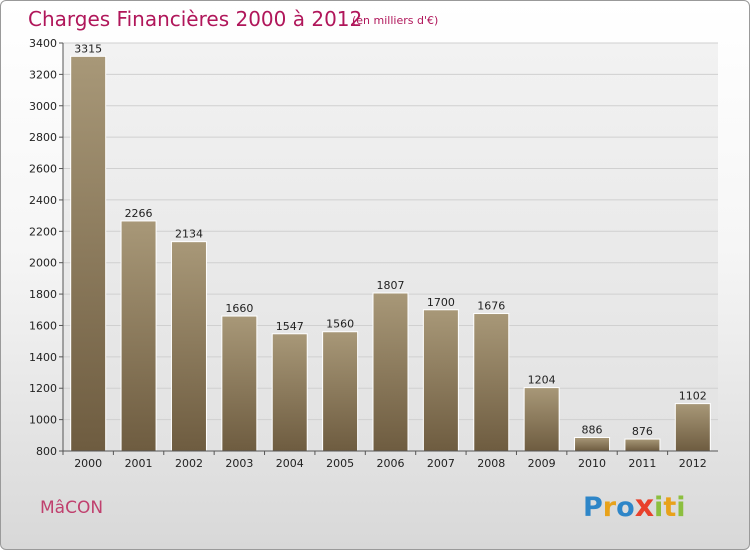 The image size is (750, 550). What do you see at coordinates (390, 372) in the screenshot?
I see `bar-2006` at bounding box center [390, 372].